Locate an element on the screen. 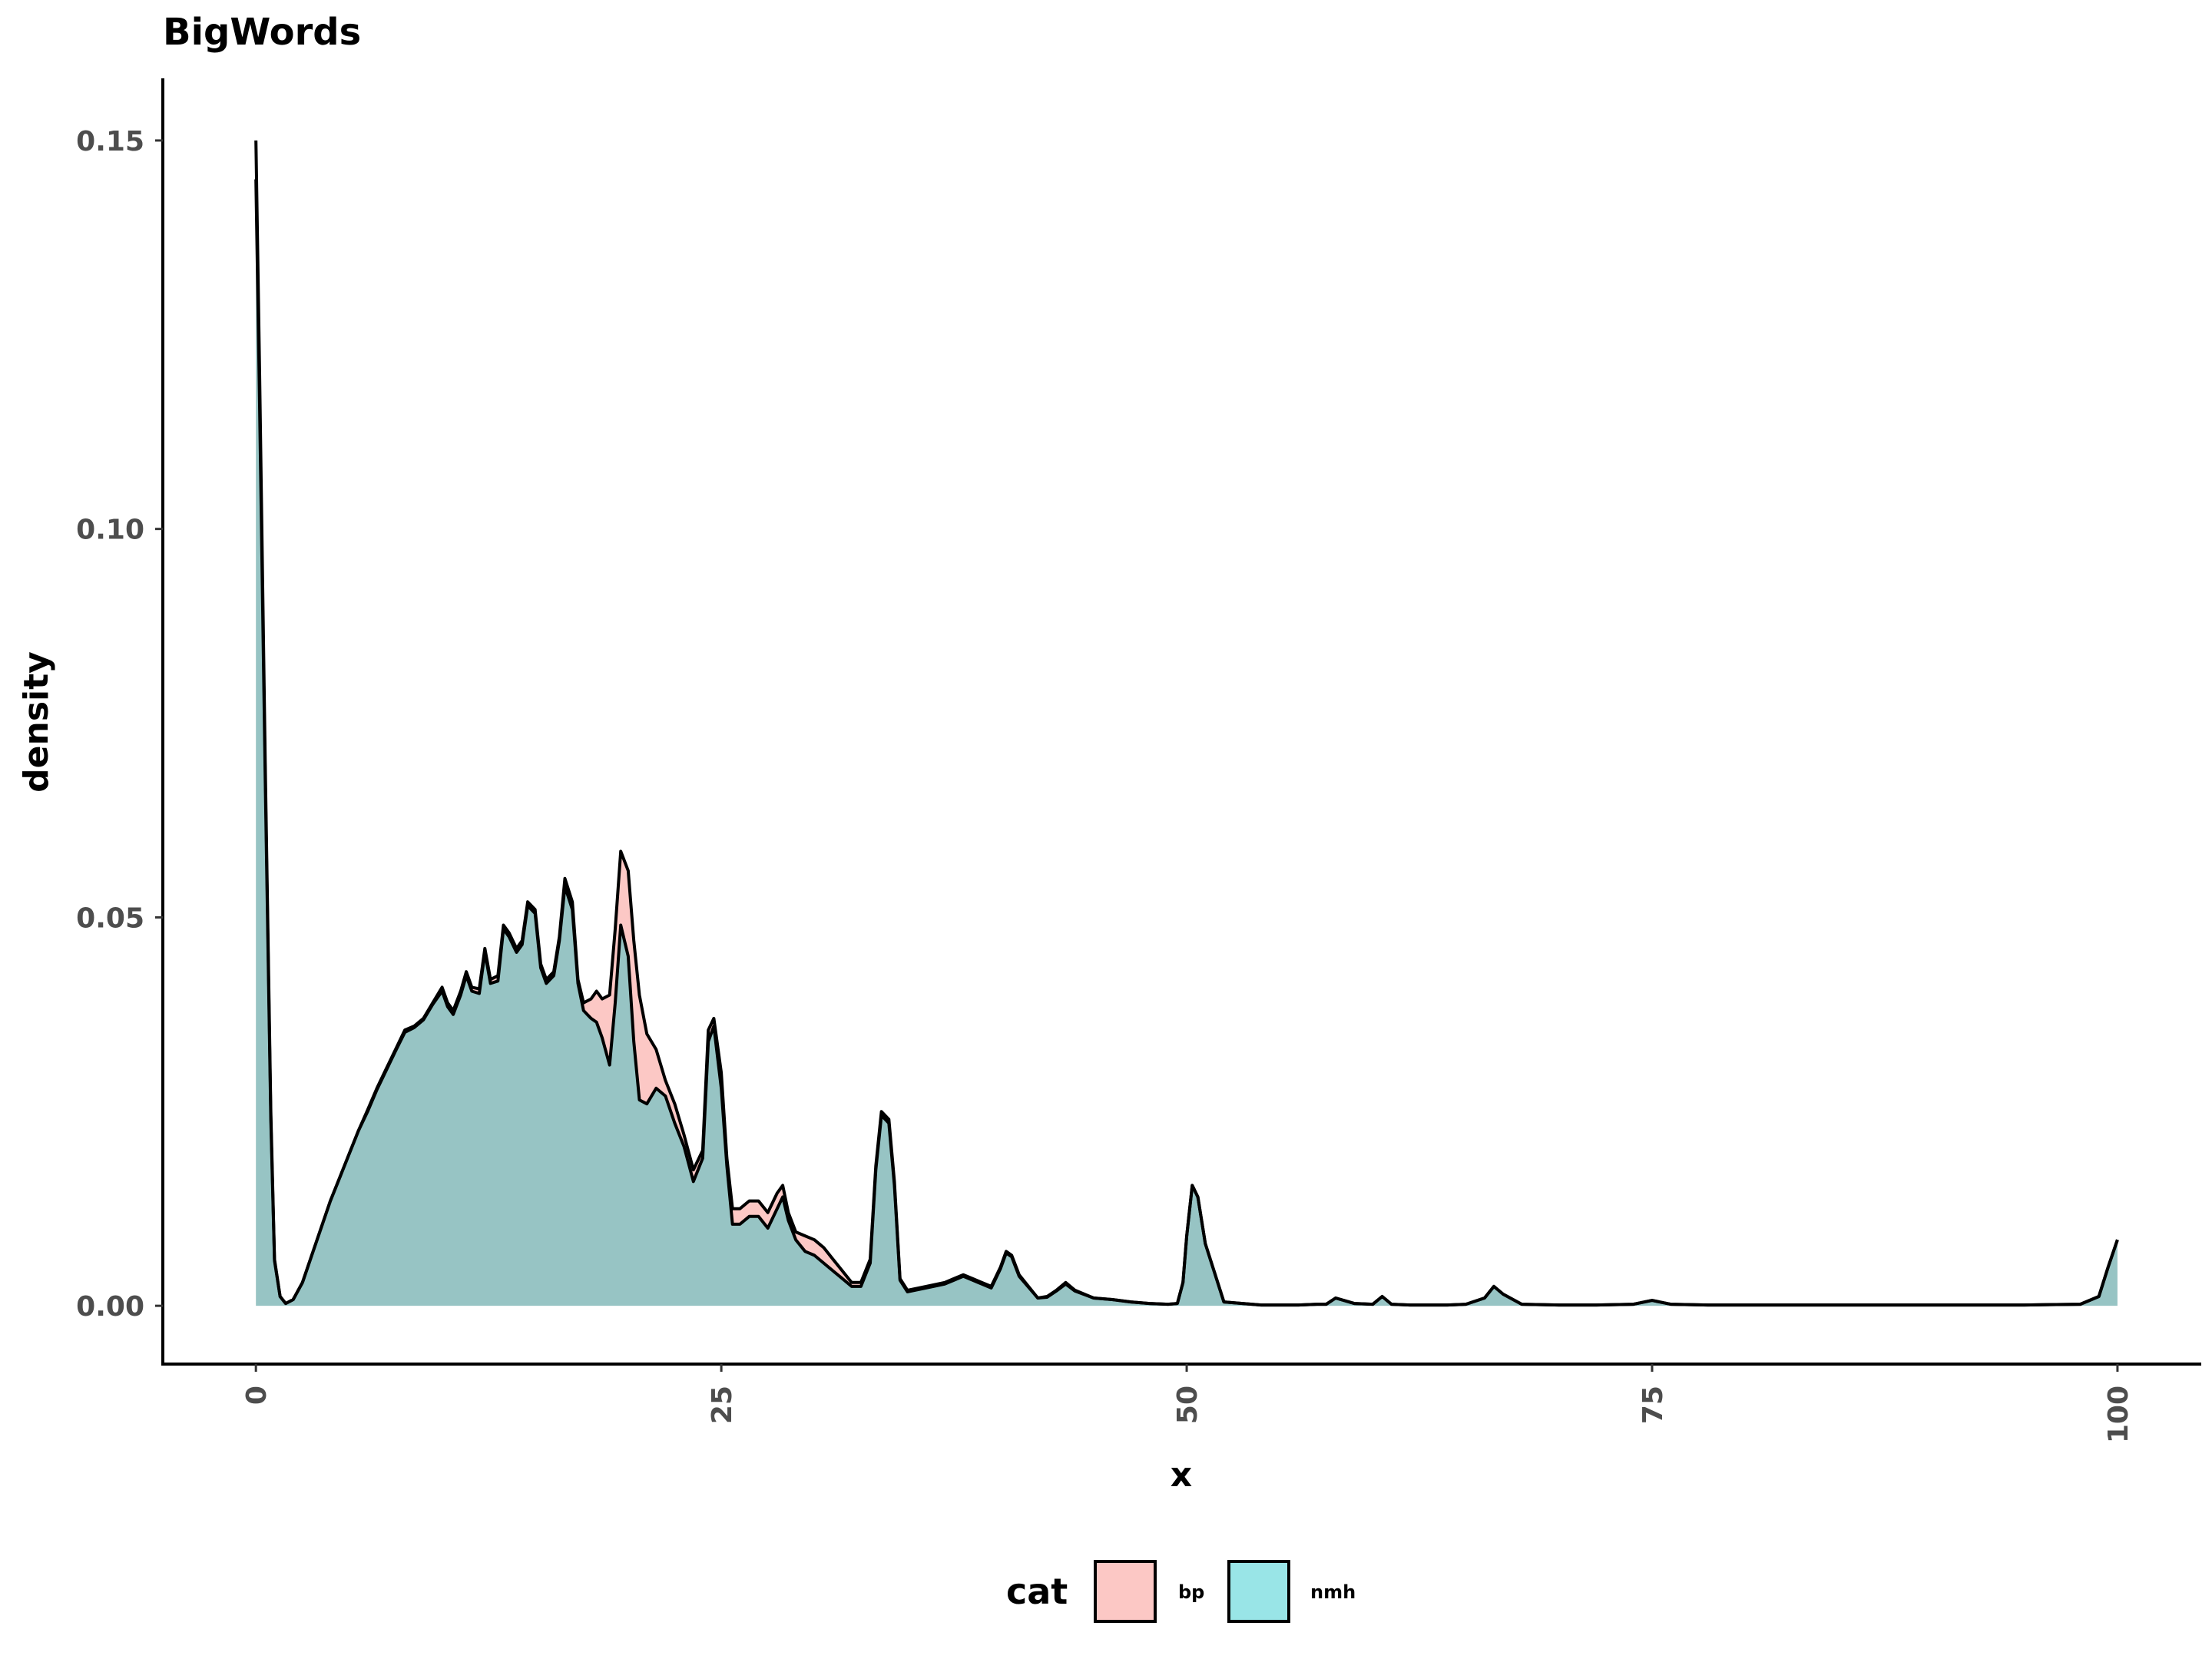 The width and height of the screenshot is (2212, 1659). x-tick-label: 50 is located at coordinates (1188, 1405).